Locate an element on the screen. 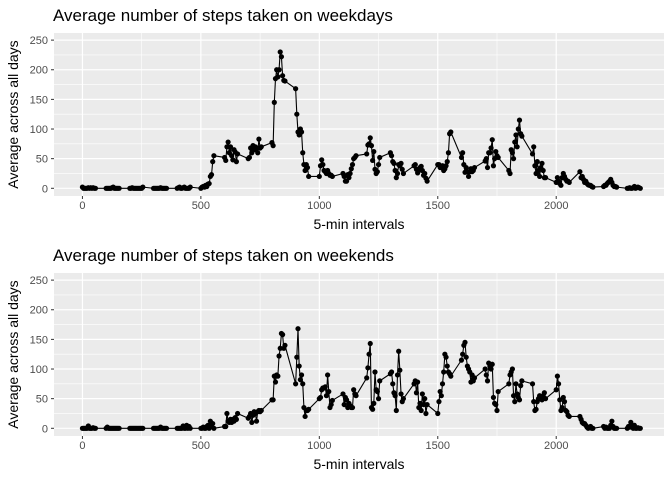 The image size is (672, 480). y-axis-ticks: 0 50 100 150 200 250 is located at coordinates (42, 115).